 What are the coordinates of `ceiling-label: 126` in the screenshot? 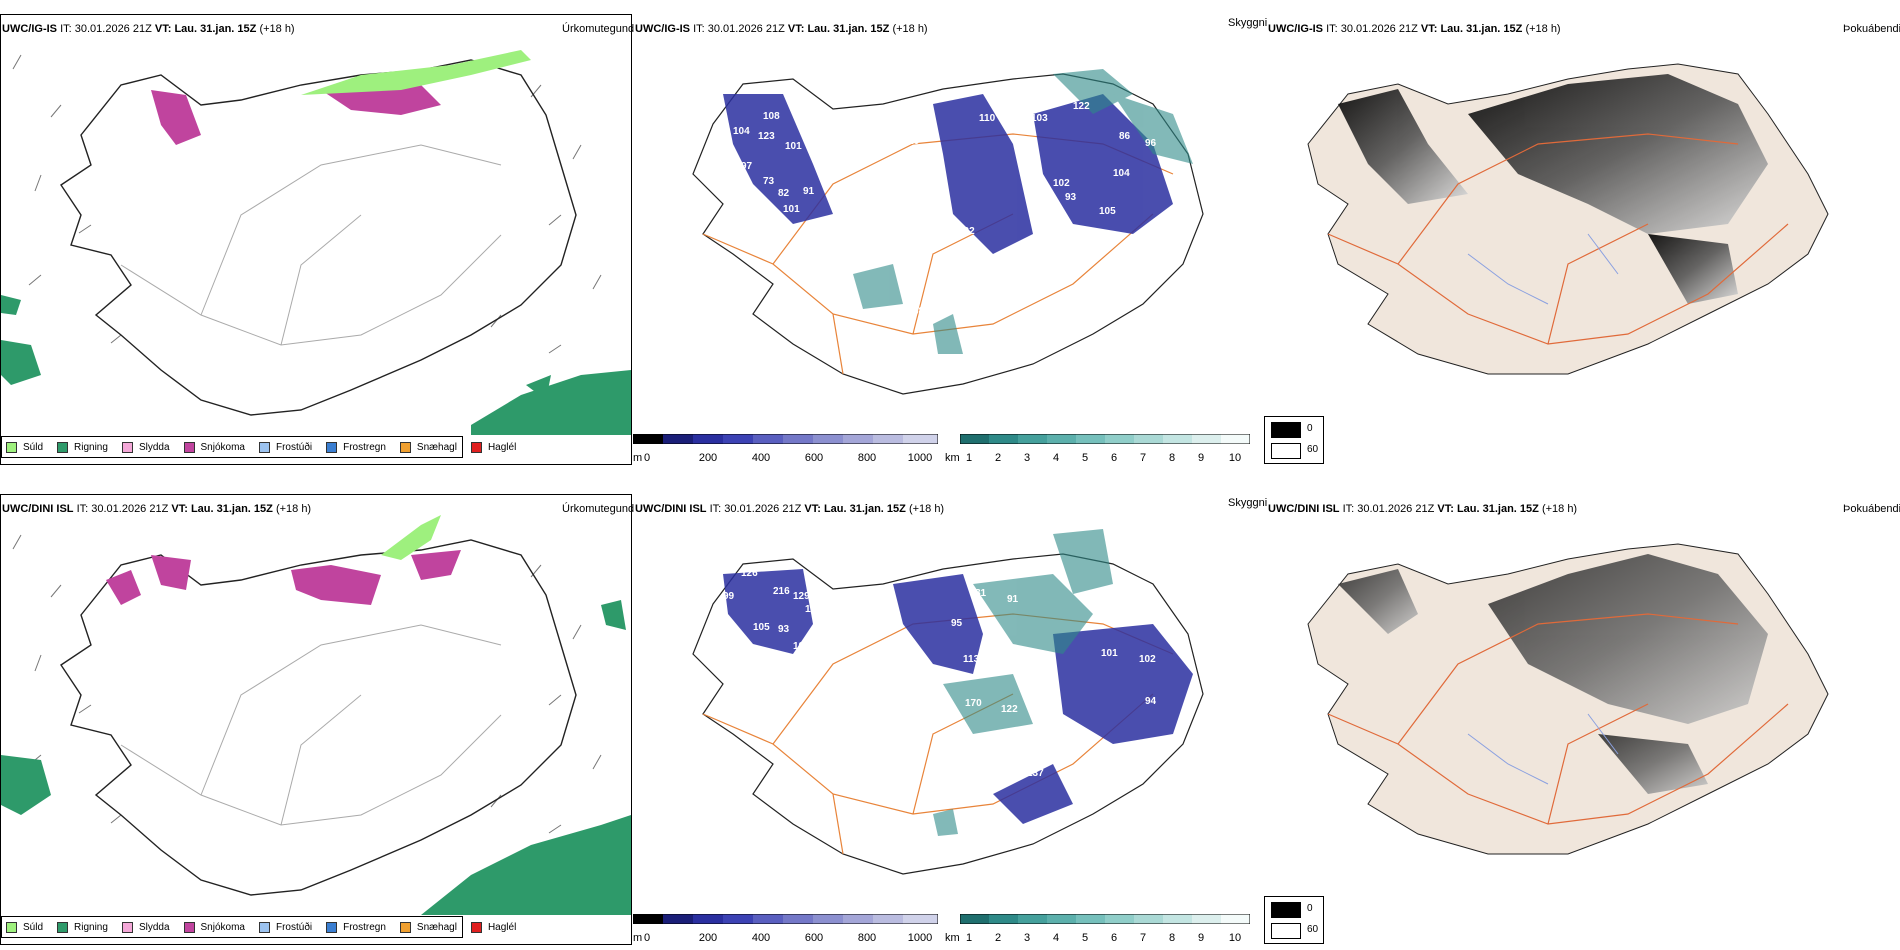 It's located at (749, 573).